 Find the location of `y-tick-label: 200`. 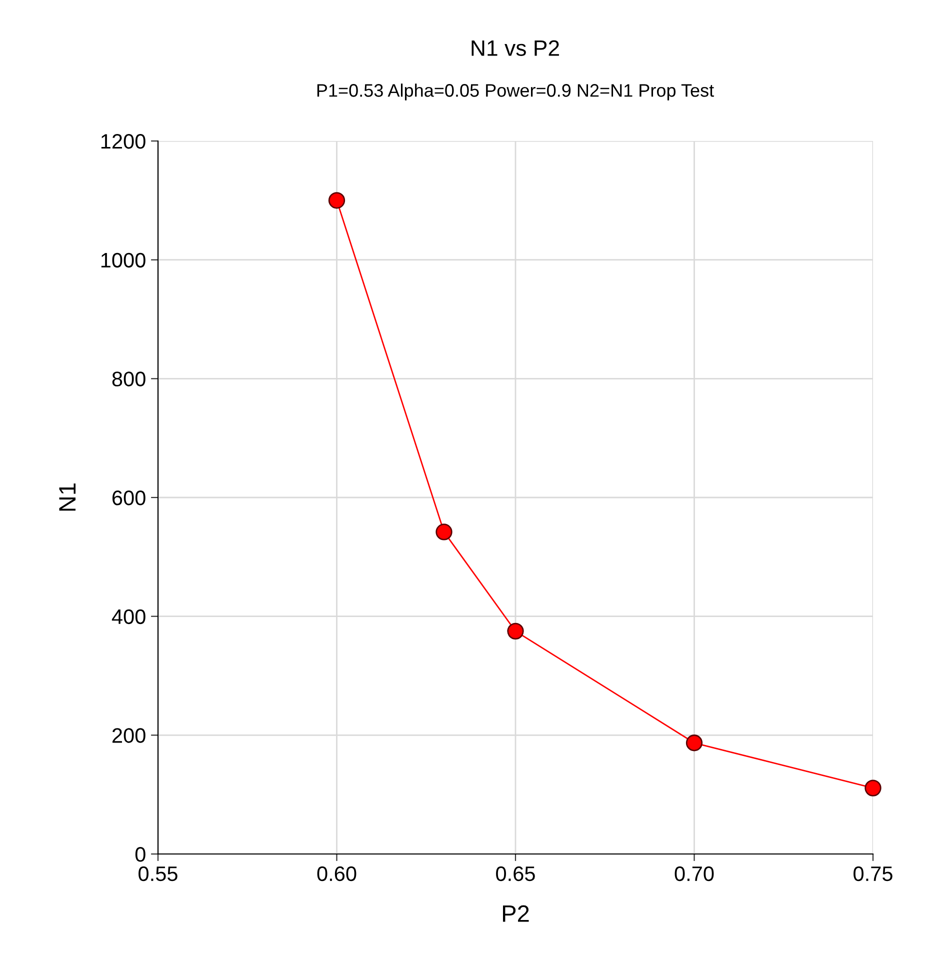

y-tick-label: 200 is located at coordinates (129, 735).